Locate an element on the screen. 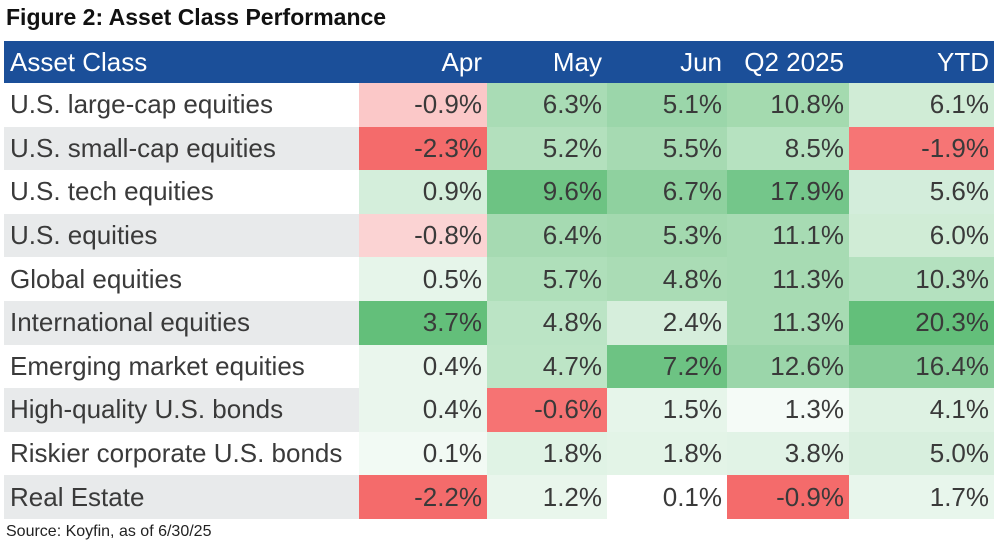  data-cell: -2.2% is located at coordinates (423, 497).